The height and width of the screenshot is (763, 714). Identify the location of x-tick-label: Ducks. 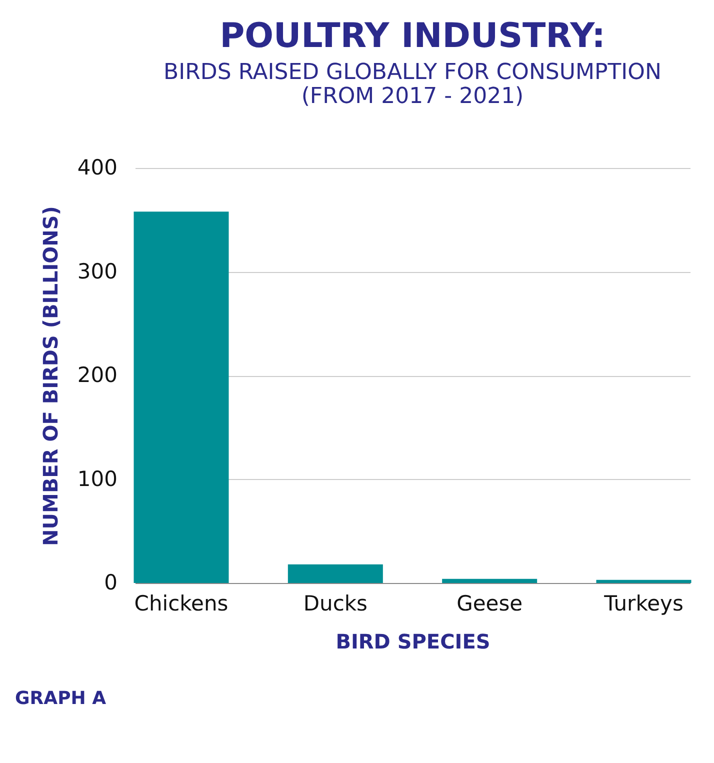
(335, 604).